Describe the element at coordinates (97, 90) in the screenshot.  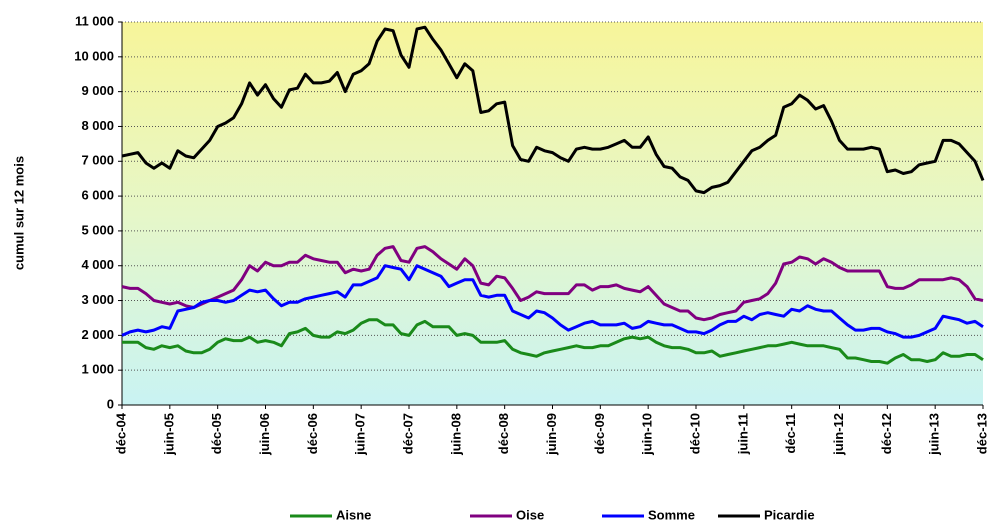
I see `y-tick-label: 9 000` at that location.